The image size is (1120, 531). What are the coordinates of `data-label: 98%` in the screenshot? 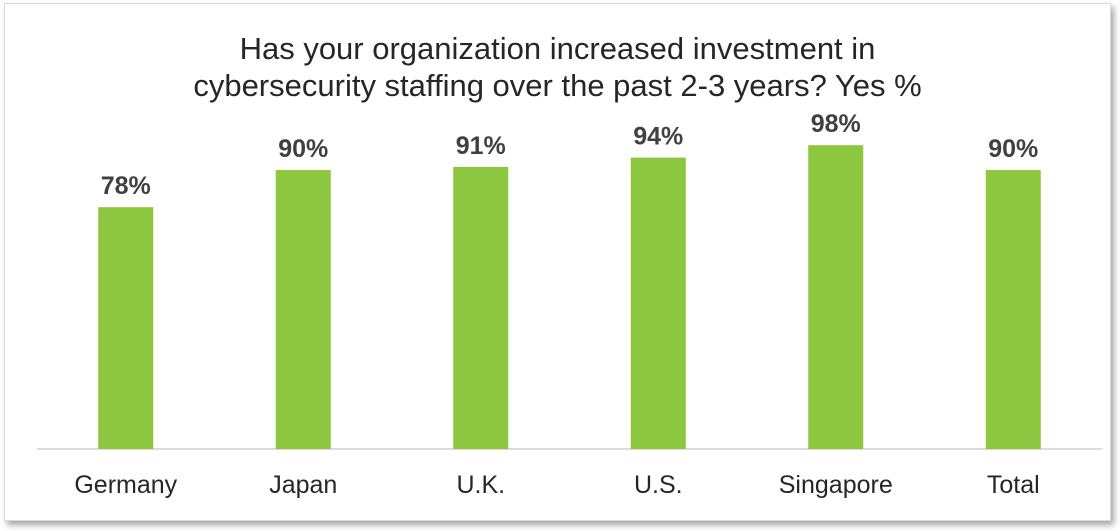 It's located at (836, 124).